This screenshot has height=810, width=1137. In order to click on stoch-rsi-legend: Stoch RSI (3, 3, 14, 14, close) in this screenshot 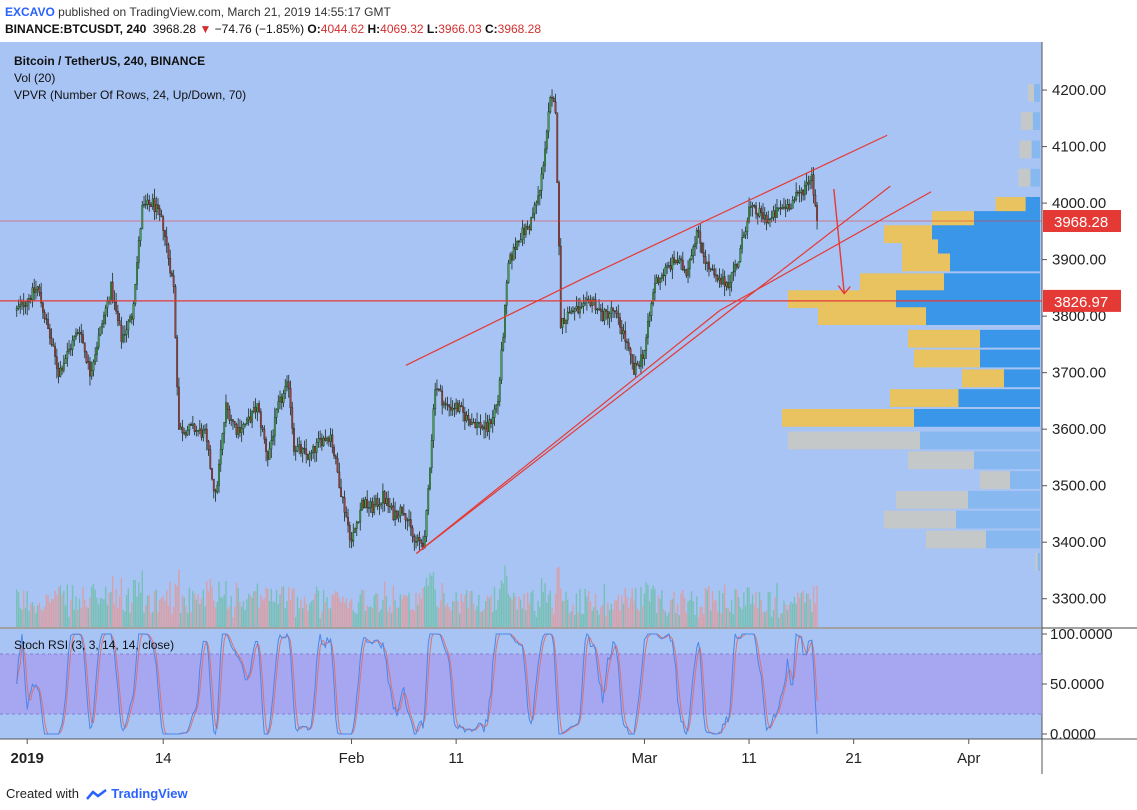, I will do `click(94, 645)`.